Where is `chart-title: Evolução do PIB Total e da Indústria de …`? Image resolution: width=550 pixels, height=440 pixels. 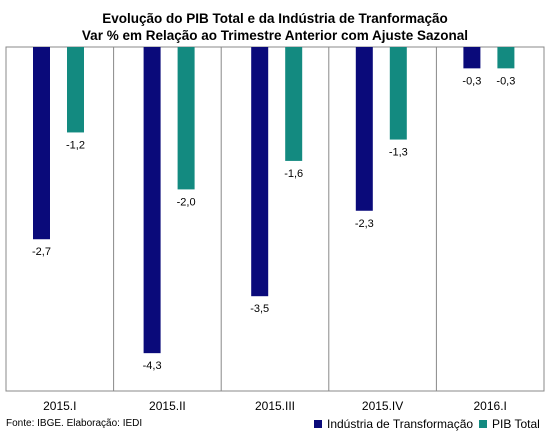
chart-title: Evolução do PIB Total e da Indústria de … is located at coordinates (275, 18).